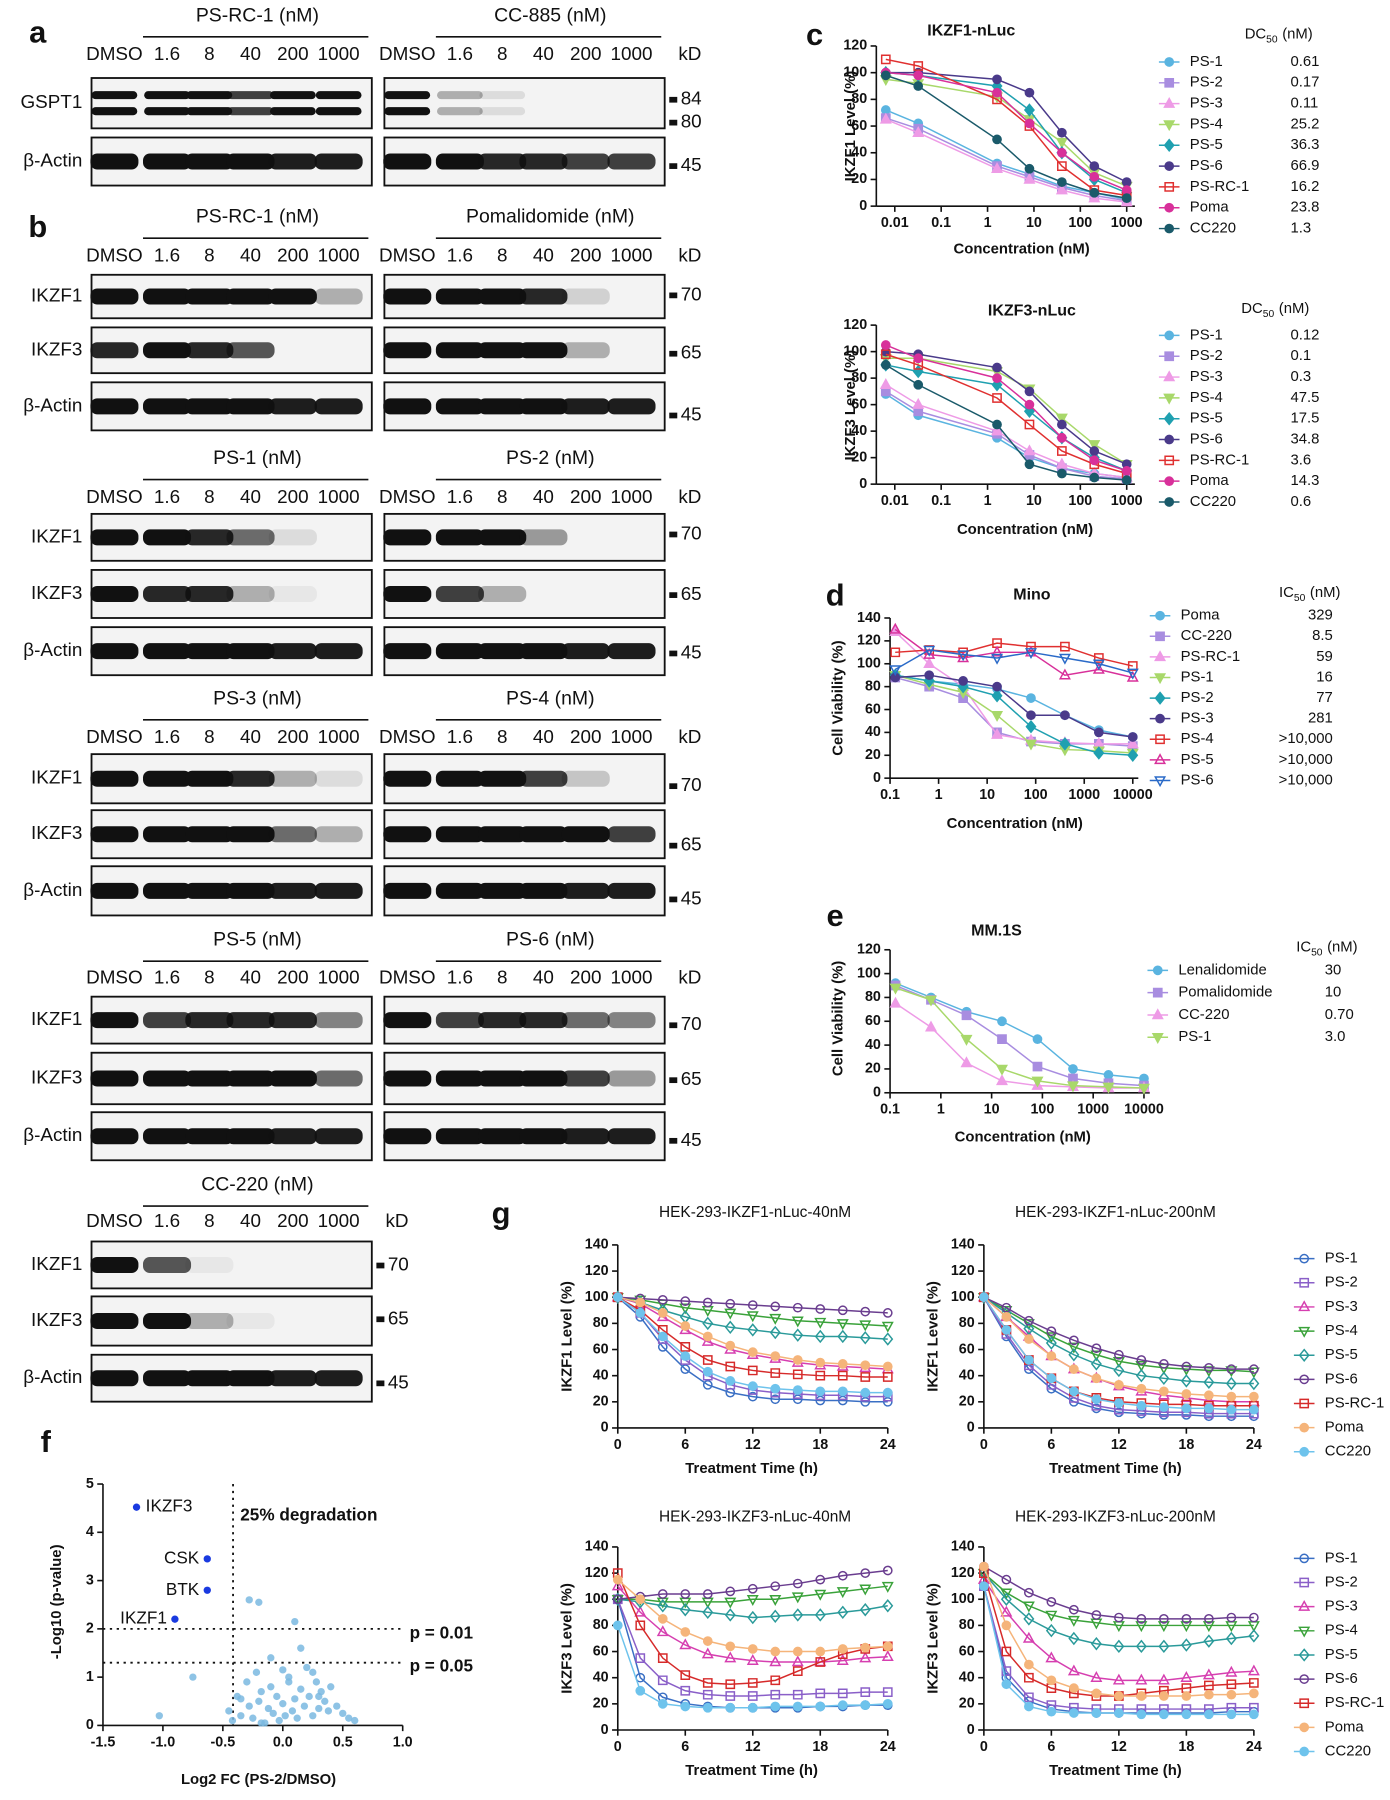 The width and height of the screenshot is (1390, 1800). I want to click on y-tick-label: 60, so click(873, 709).